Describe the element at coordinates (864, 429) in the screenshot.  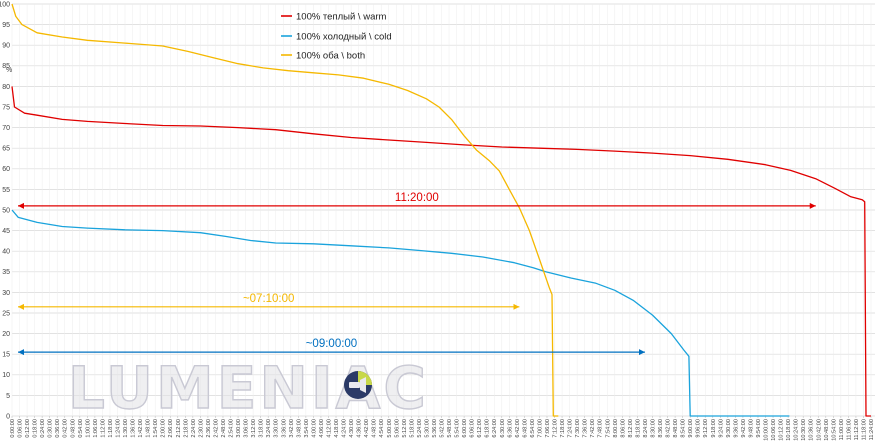
I see `x-tick-label: 11:18:00` at that location.